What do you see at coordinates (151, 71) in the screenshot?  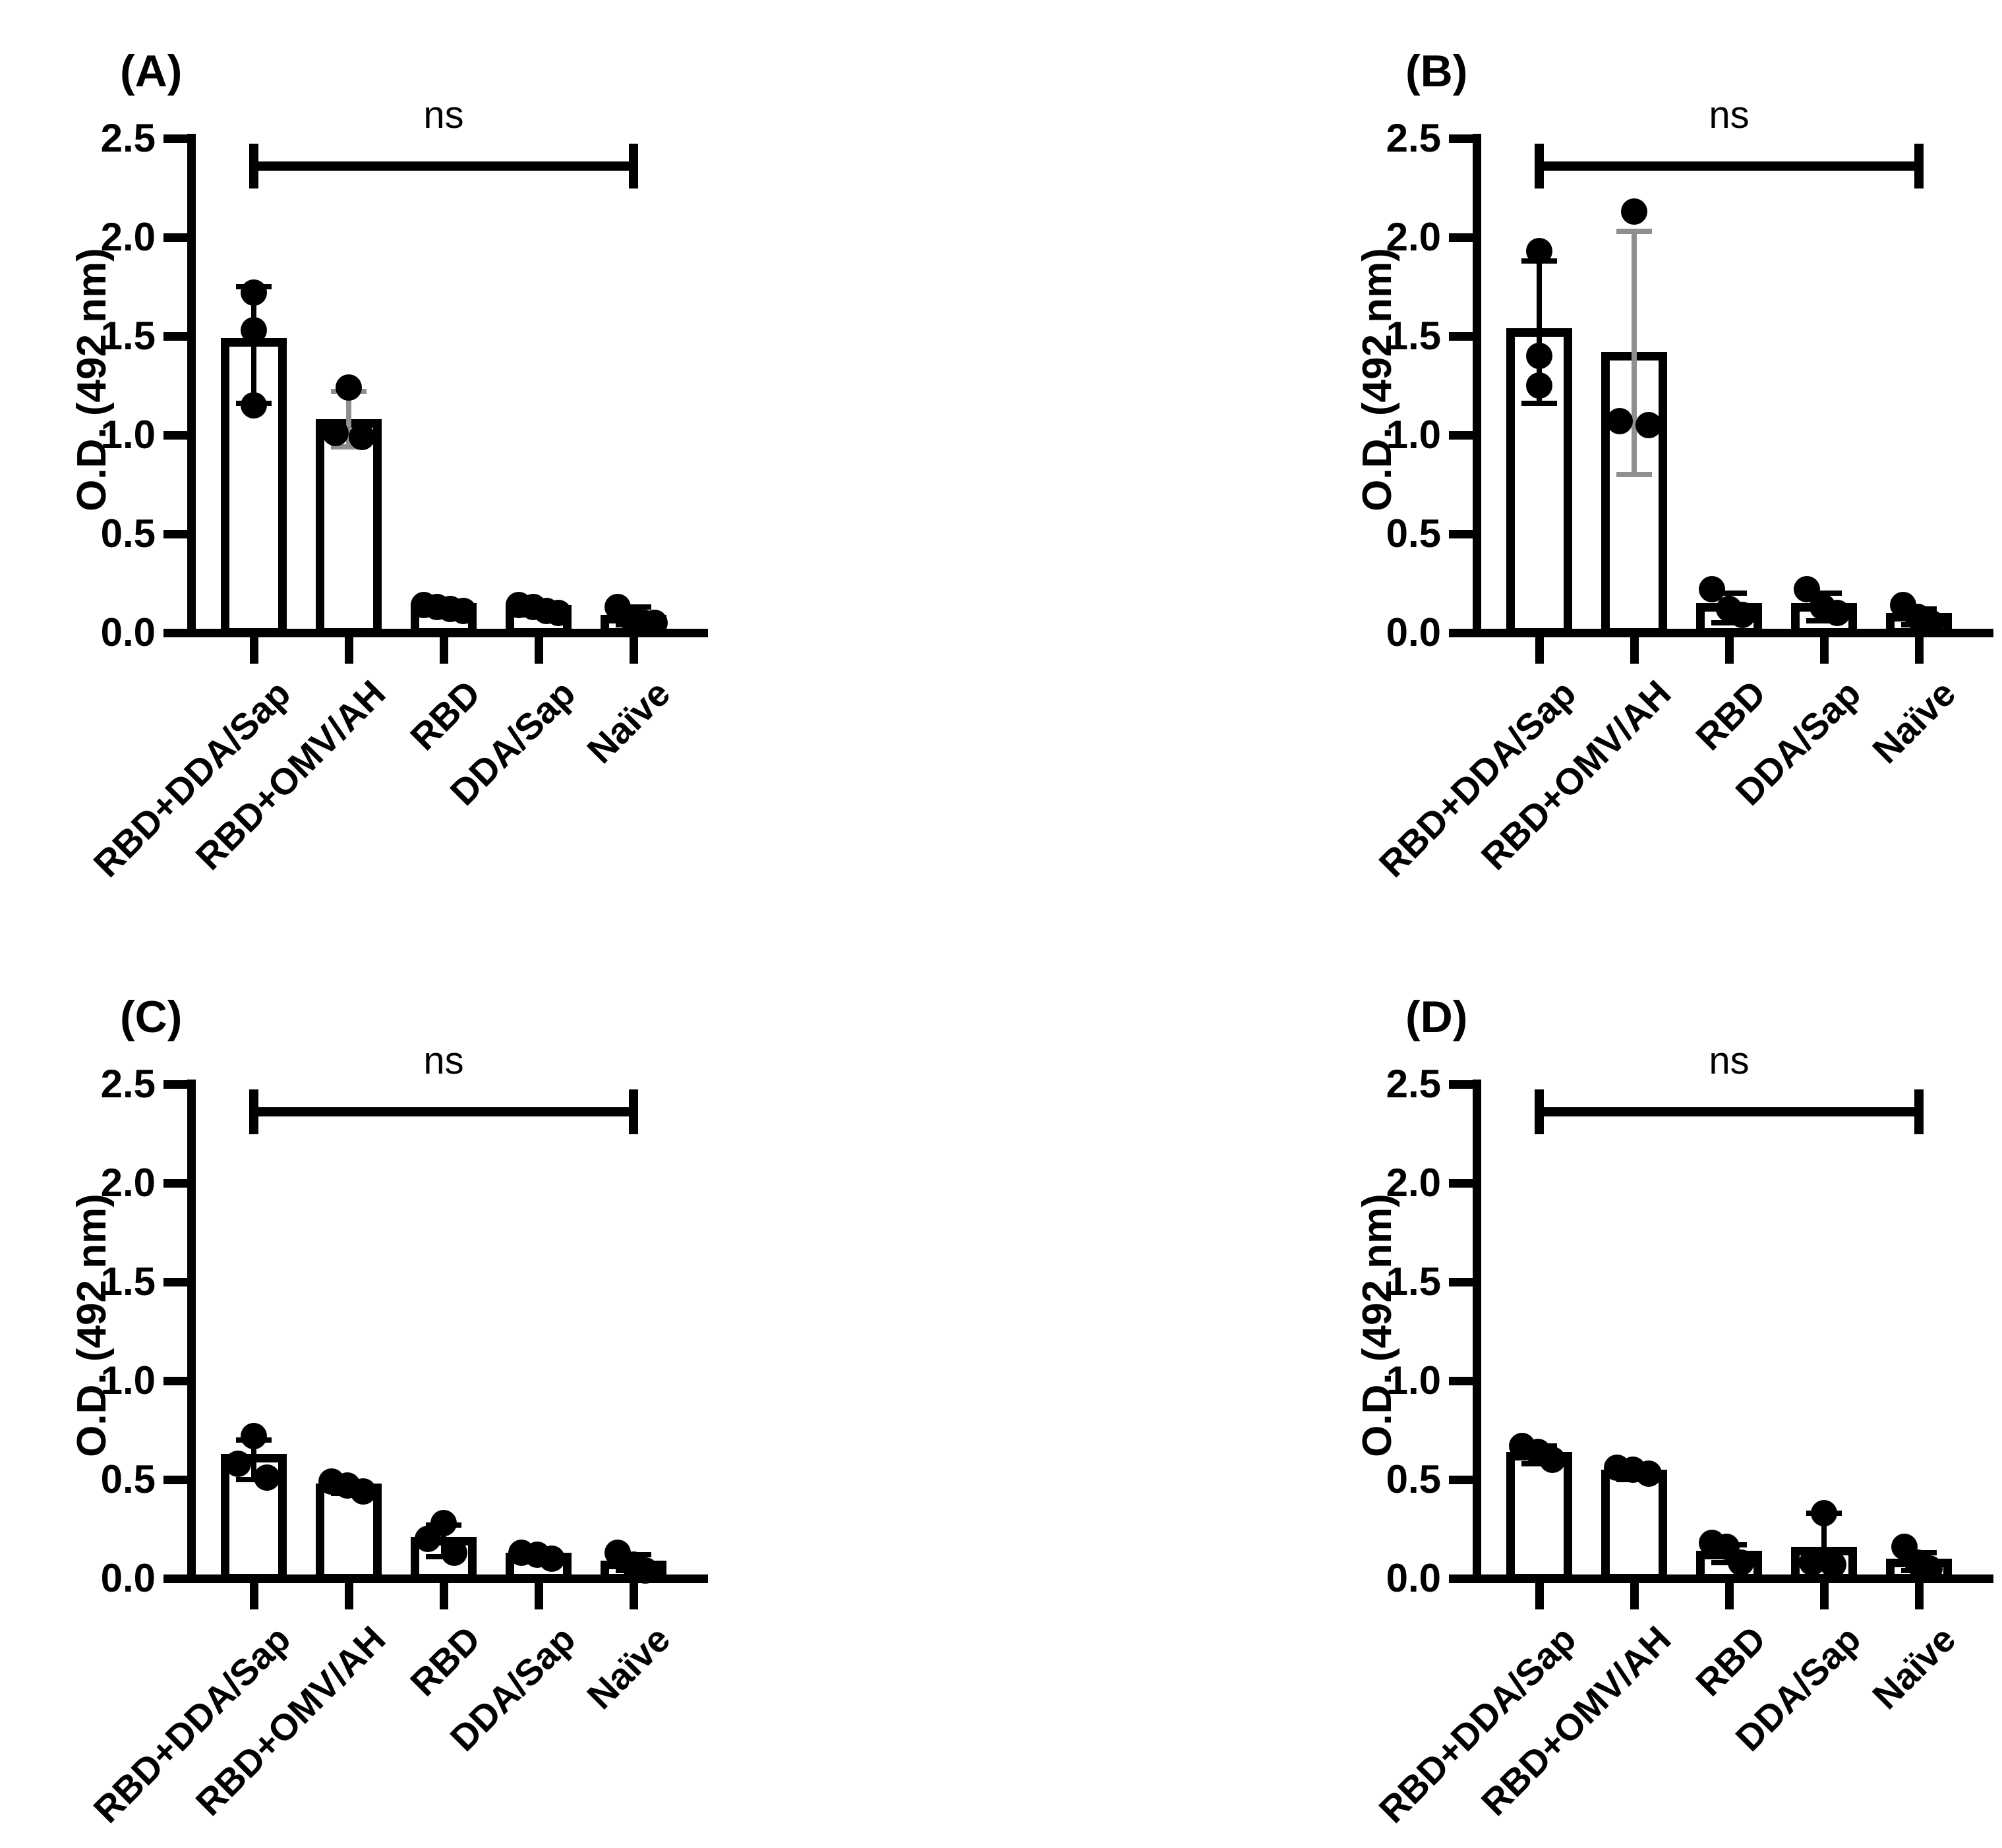 I see `panel-label: (A)` at bounding box center [151, 71].